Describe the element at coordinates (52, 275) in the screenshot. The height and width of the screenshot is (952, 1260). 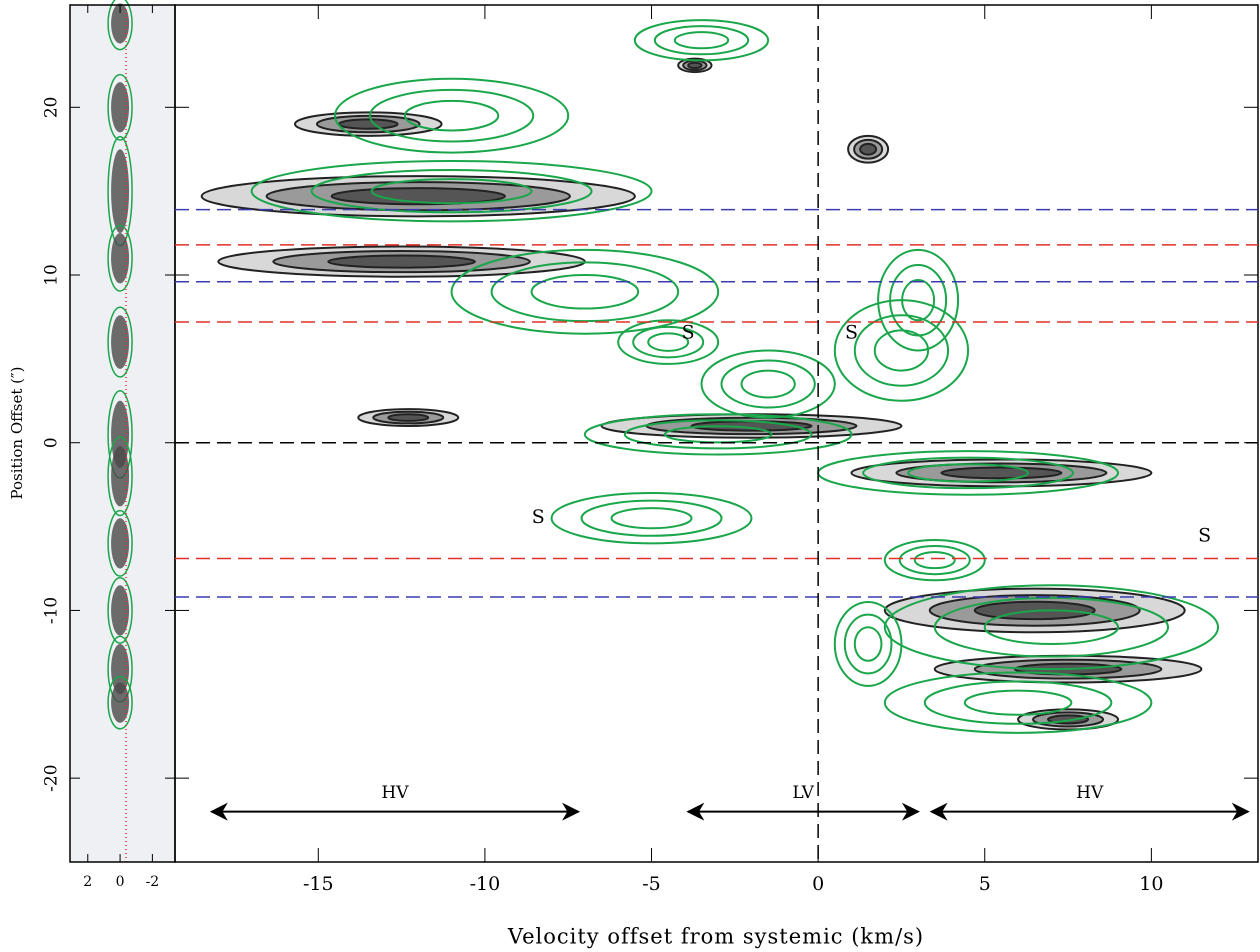
I see `y-tick-label: 10` at that location.